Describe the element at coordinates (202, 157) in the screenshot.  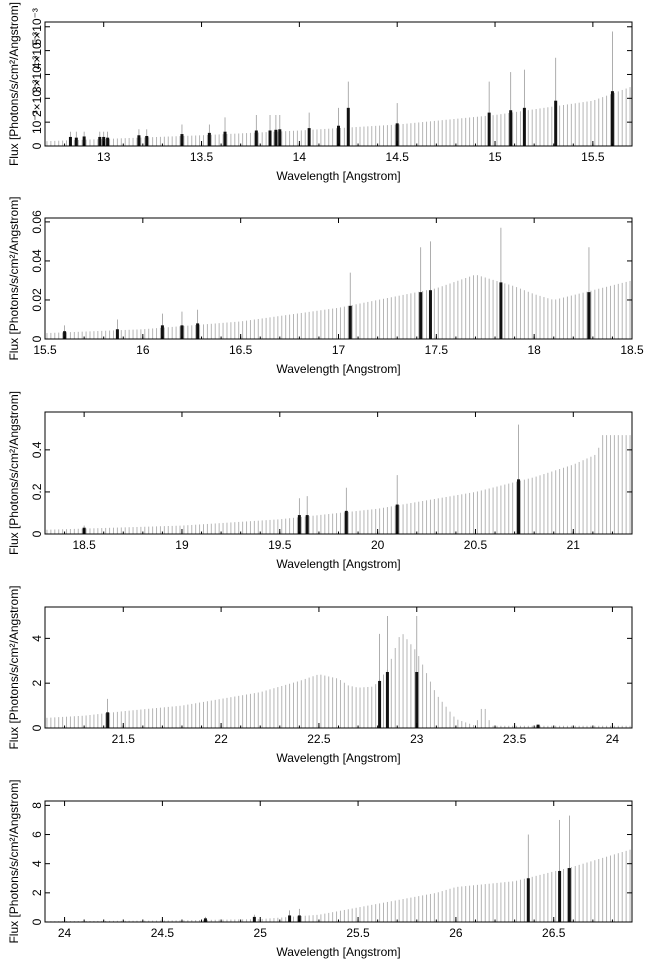
I see `x-tick-label: 13.5` at that location.